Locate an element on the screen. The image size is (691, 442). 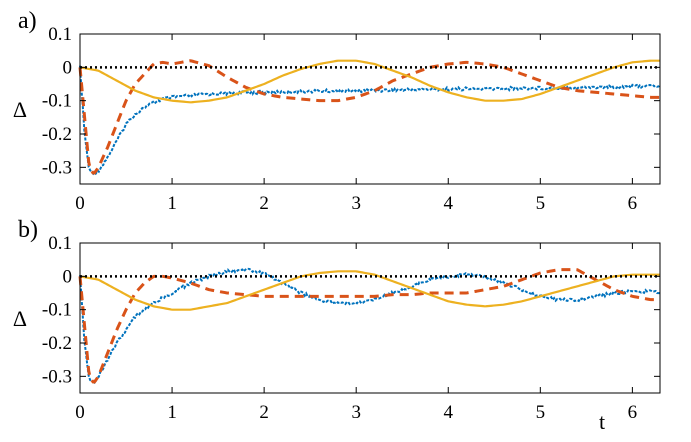
x-axis-label: t is located at coordinates (602, 421).